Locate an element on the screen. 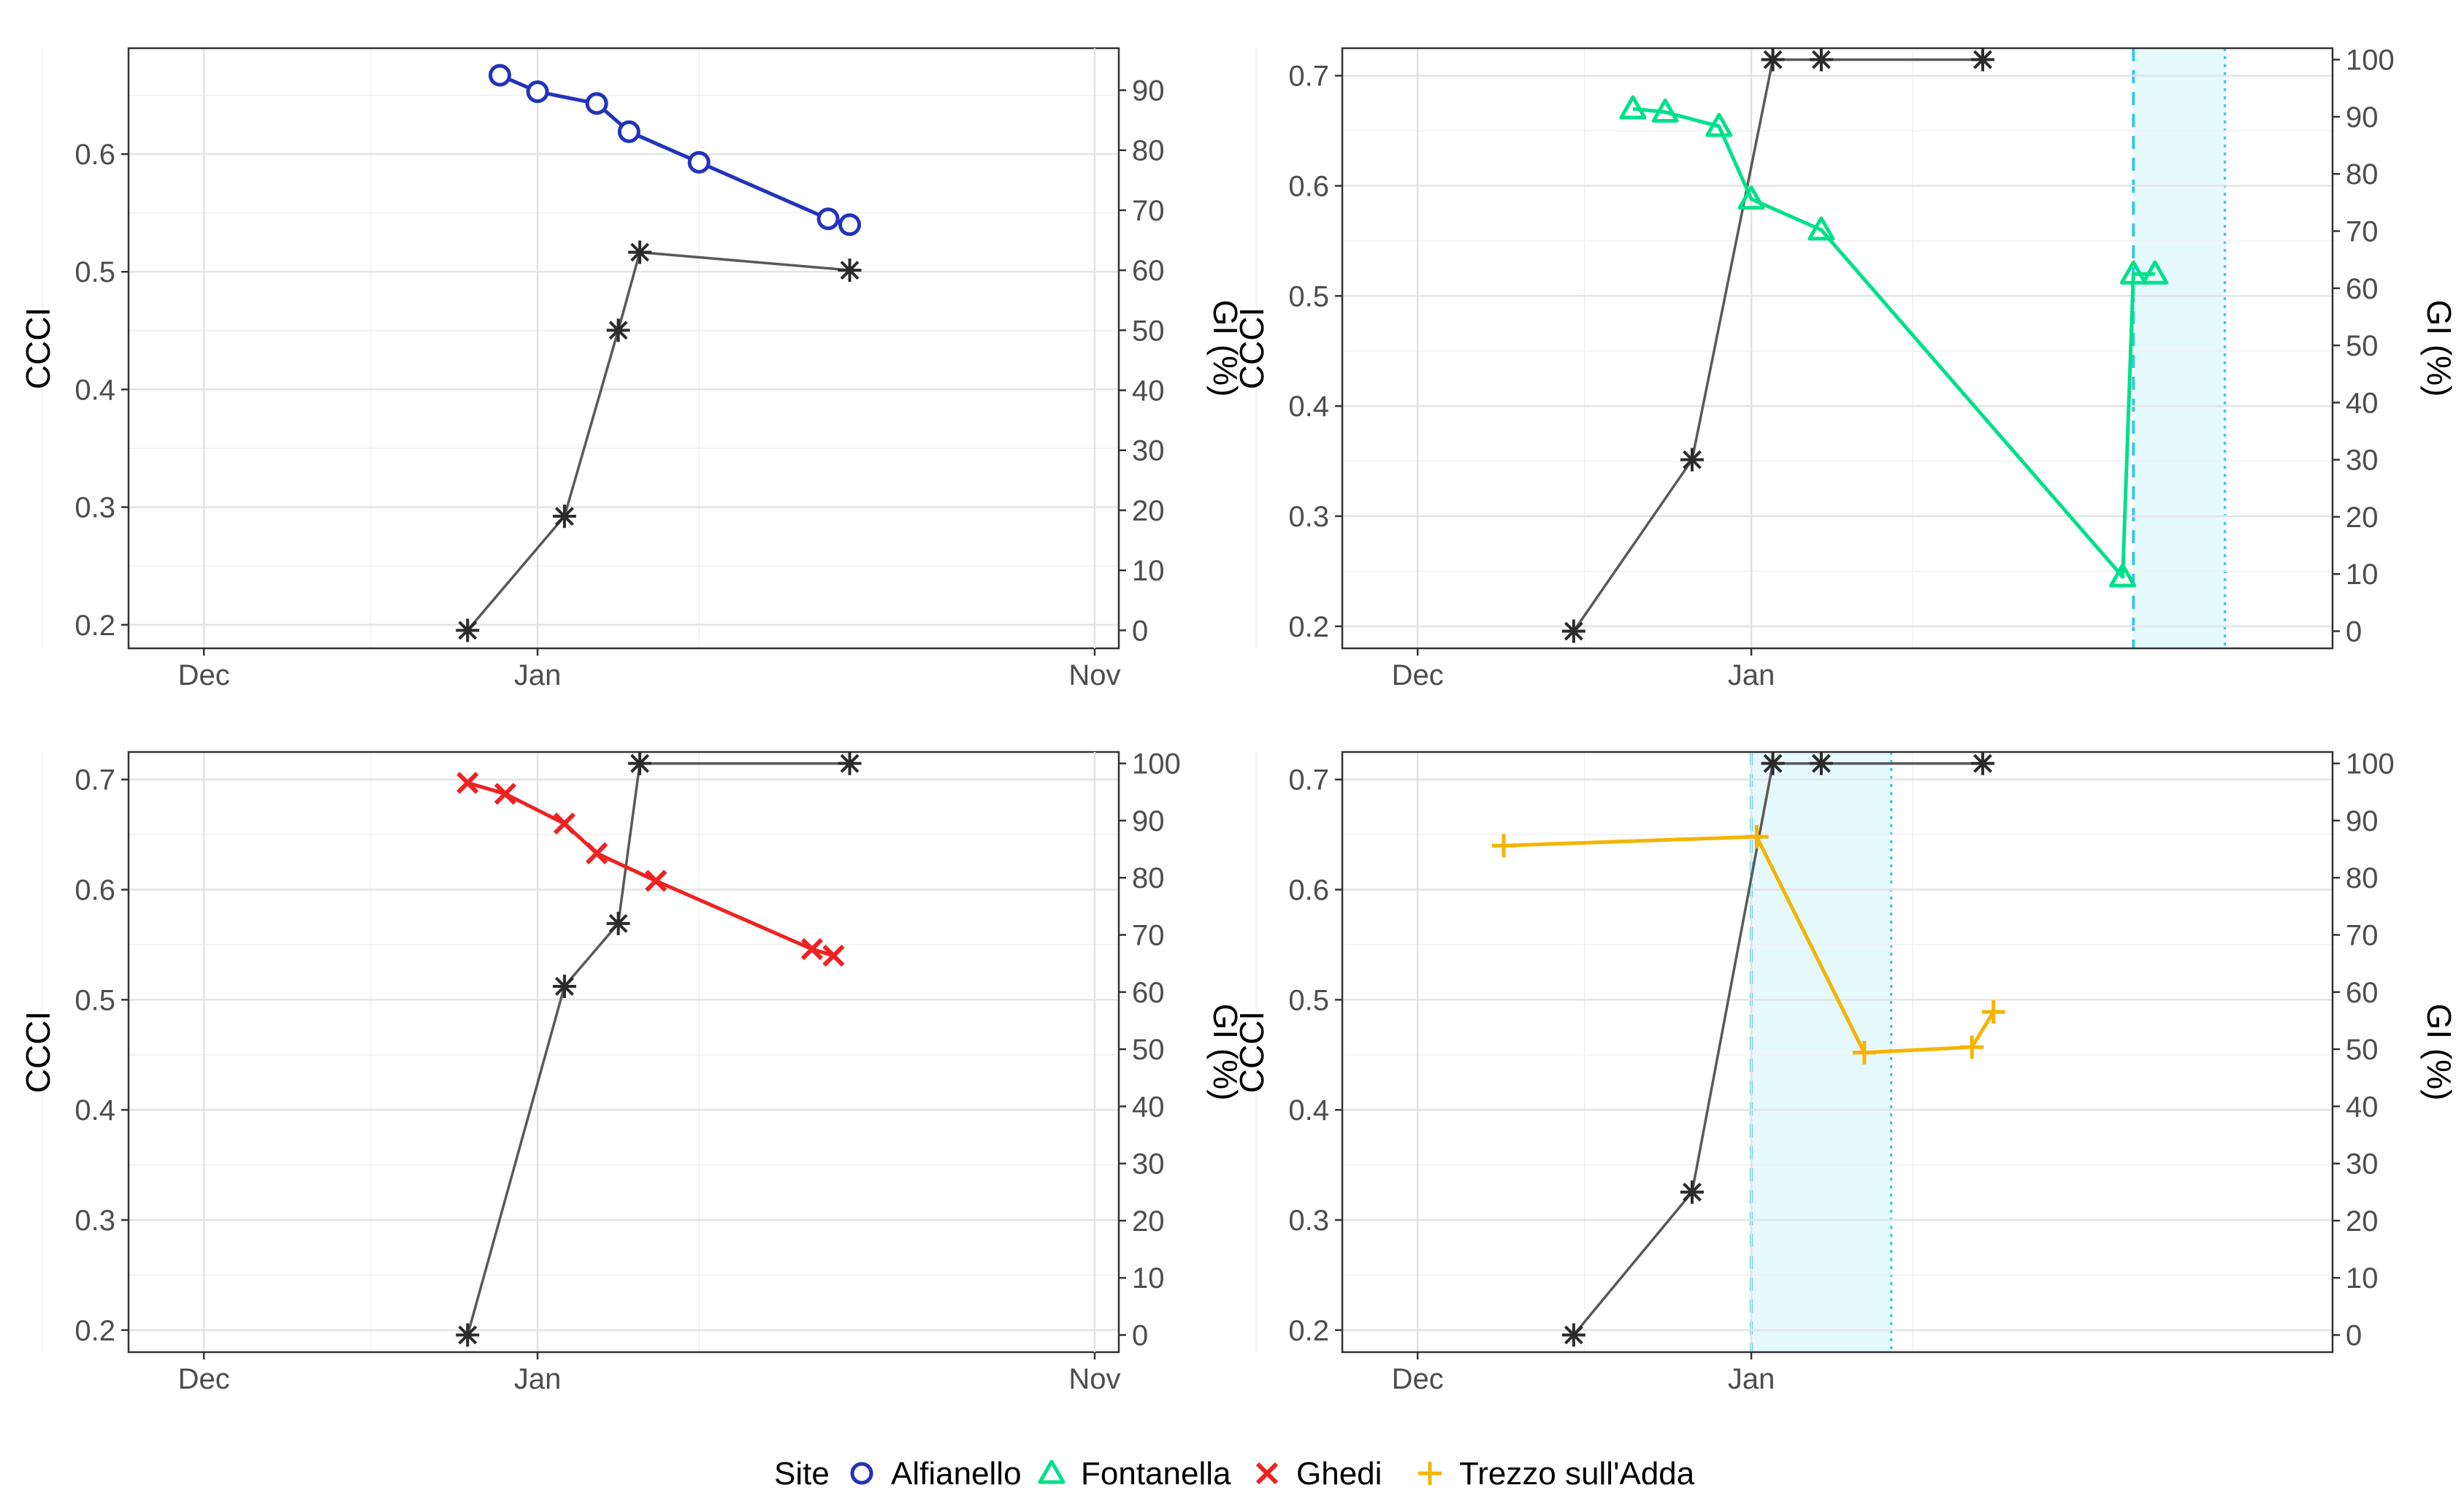 The width and height of the screenshot is (2464, 1504). legend-label: Ghedi is located at coordinates (1339, 1474).